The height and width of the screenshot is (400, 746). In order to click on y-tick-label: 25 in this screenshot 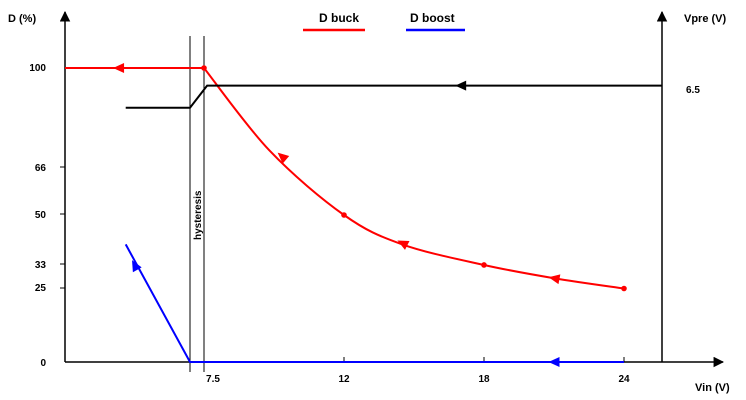, I will do `click(41, 288)`.